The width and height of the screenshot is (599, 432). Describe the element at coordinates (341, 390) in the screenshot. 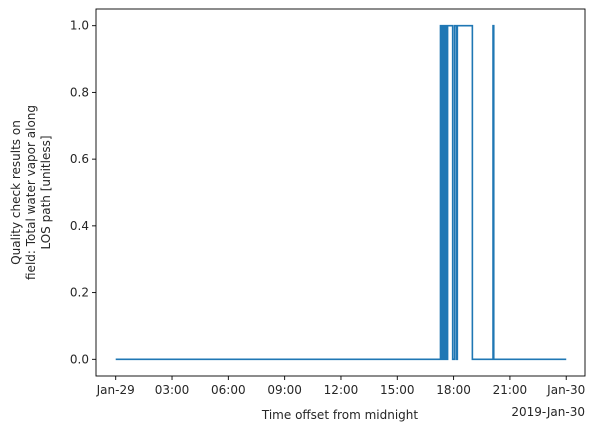

I see `x-tick-label-4: 12:00` at that location.